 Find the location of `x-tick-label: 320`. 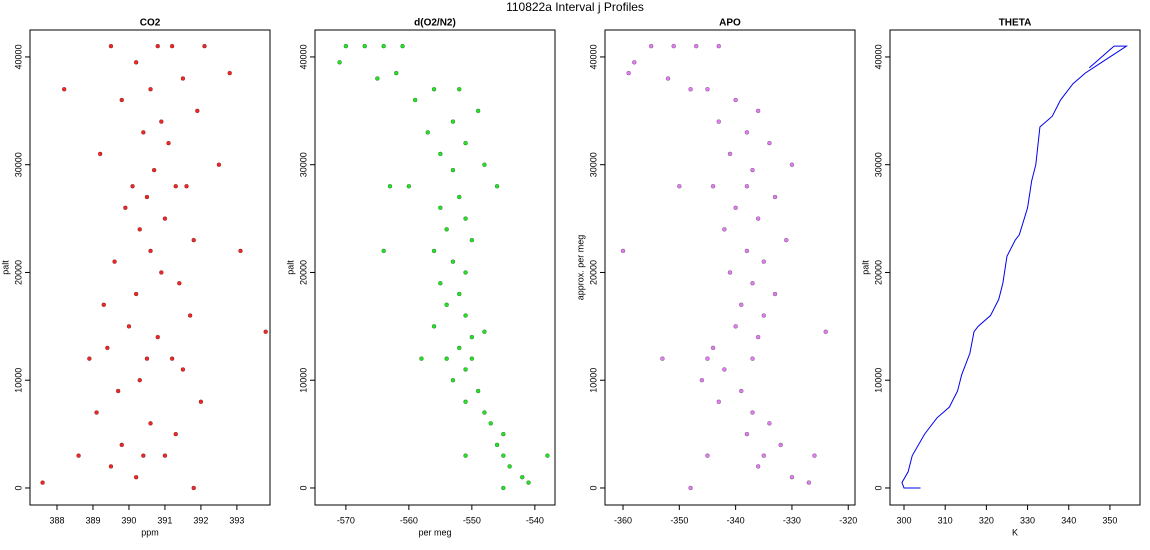

x-tick-label: 320 is located at coordinates (986, 520).